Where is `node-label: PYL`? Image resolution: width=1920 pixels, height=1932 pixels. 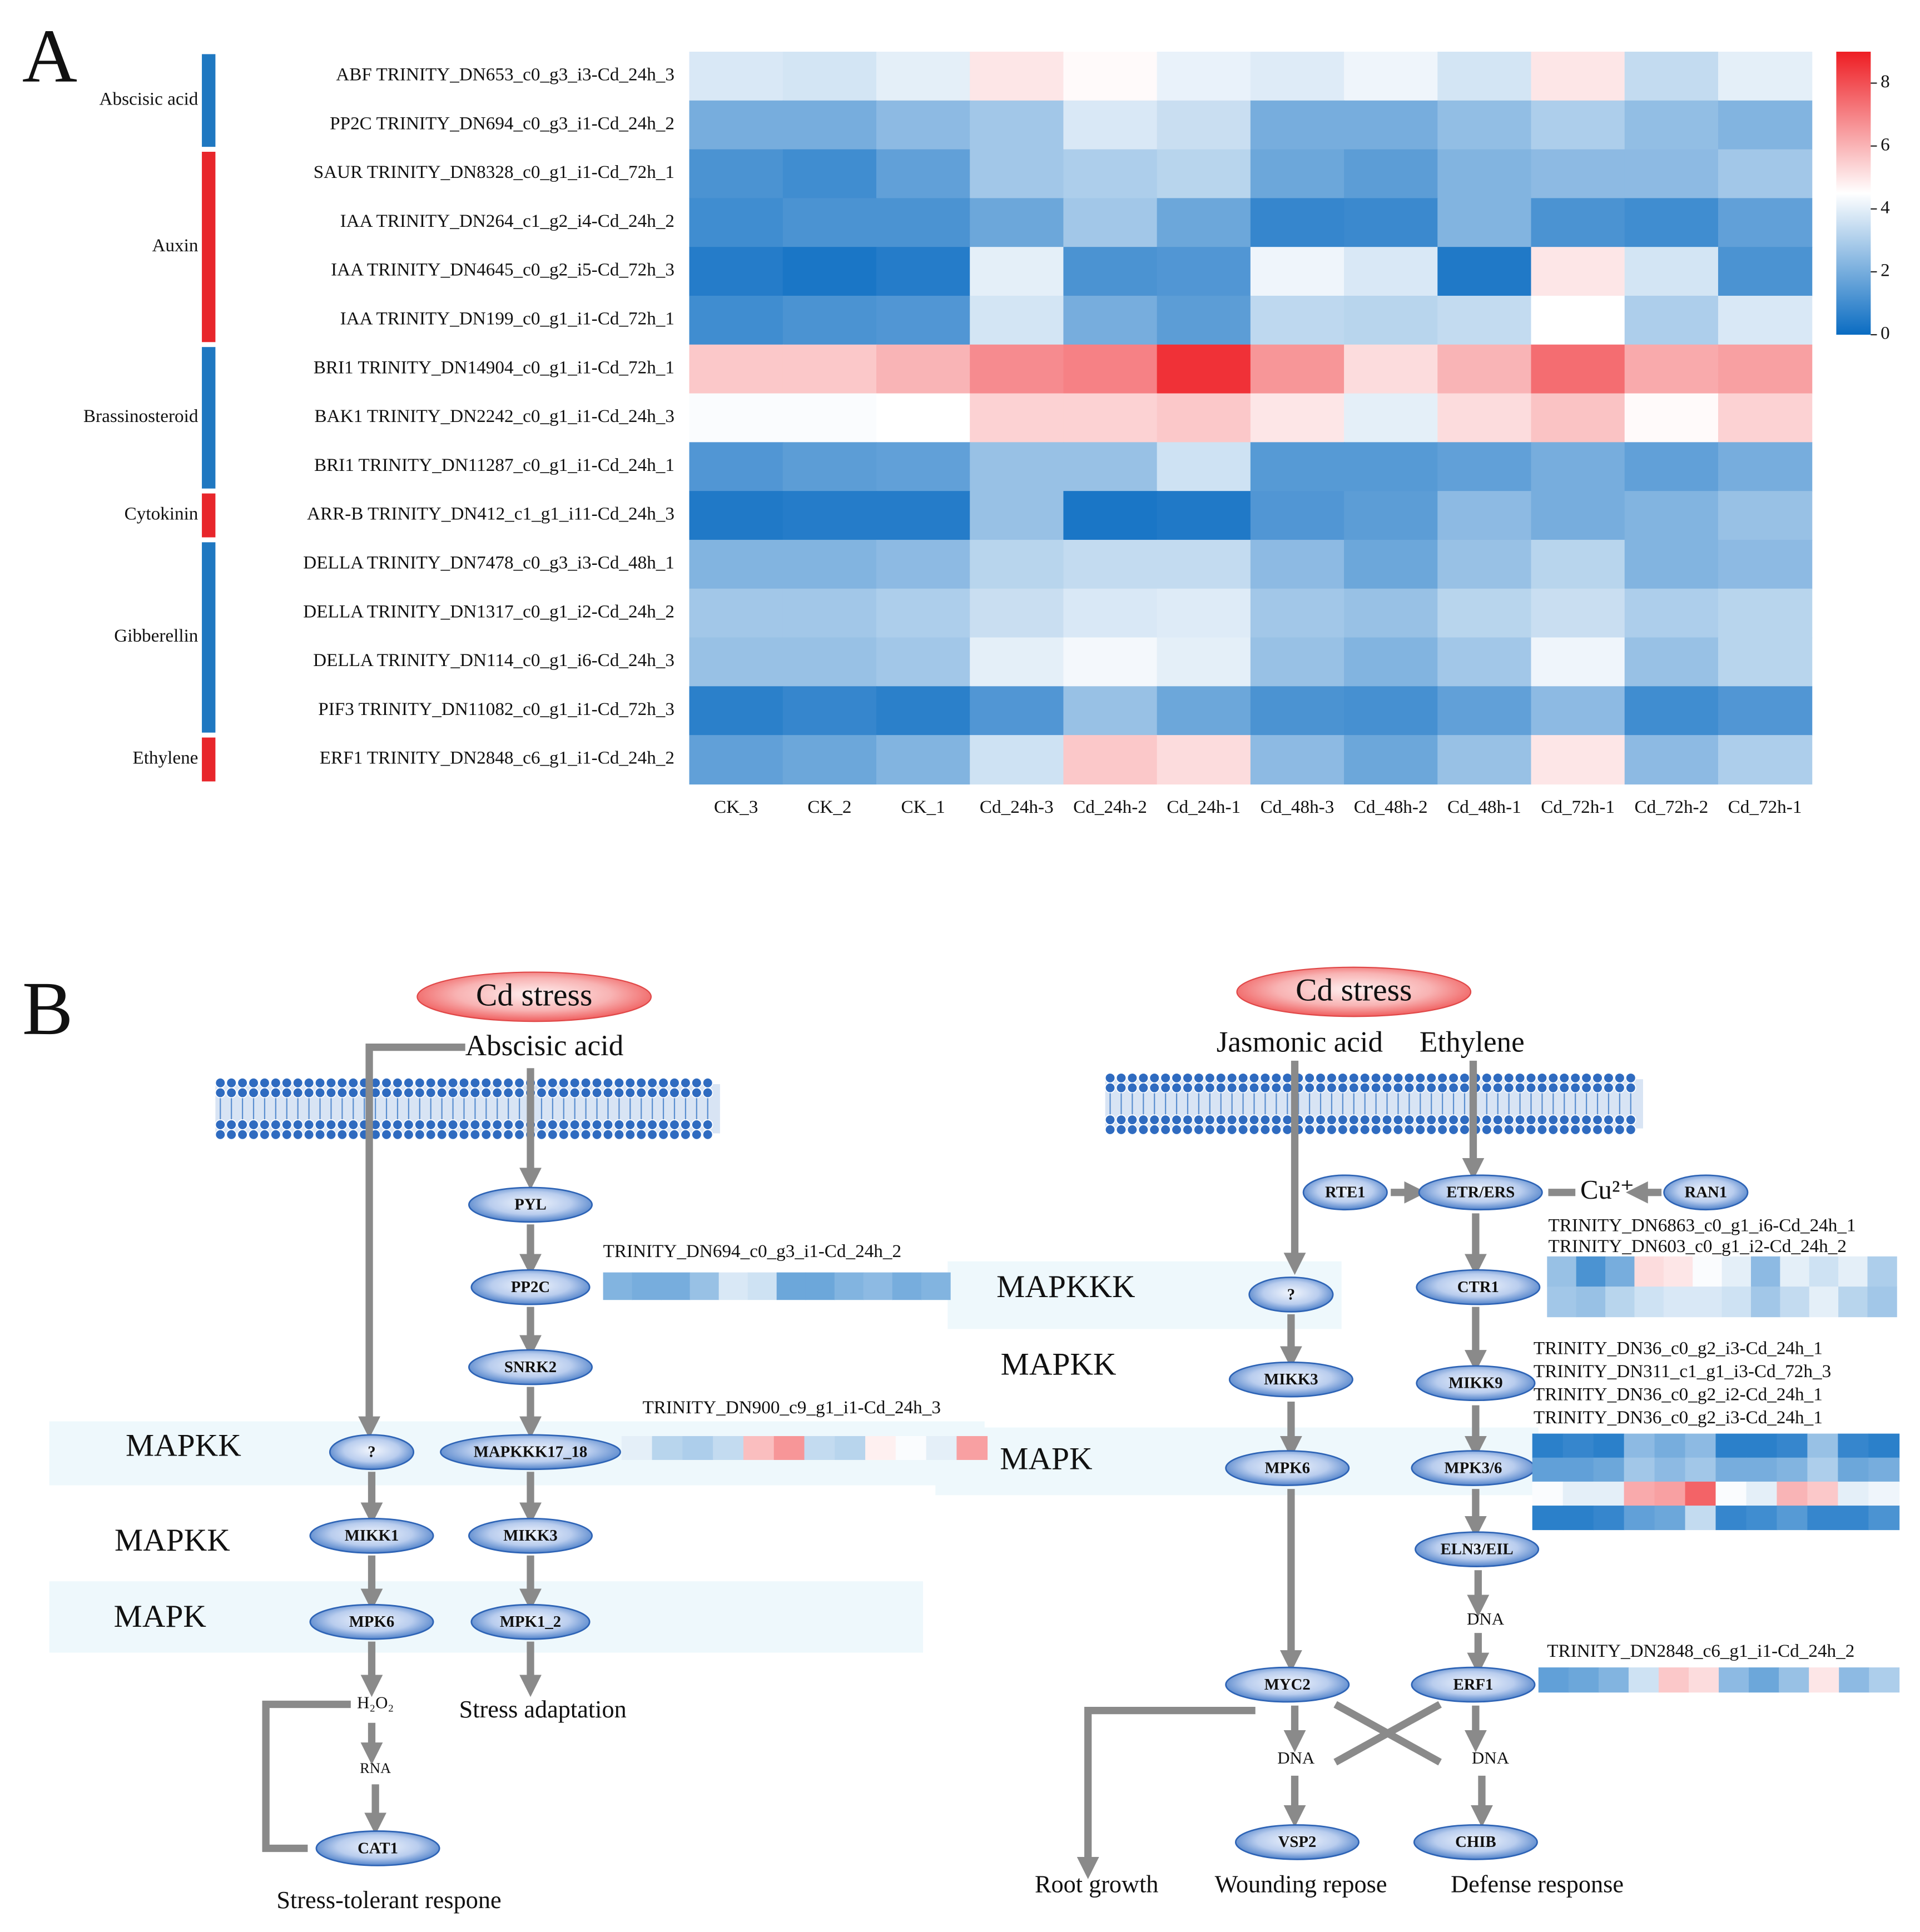
node-label: PYL is located at coordinates (530, 1205).